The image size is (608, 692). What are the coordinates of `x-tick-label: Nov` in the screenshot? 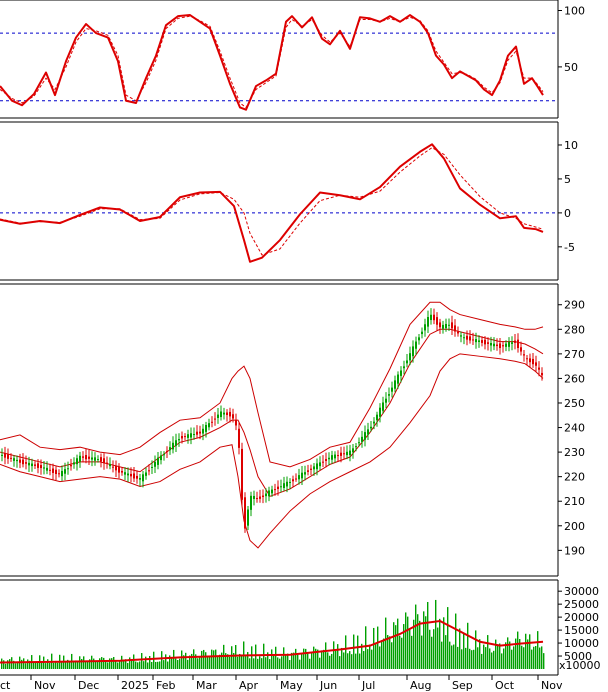 It's located at (552, 685).